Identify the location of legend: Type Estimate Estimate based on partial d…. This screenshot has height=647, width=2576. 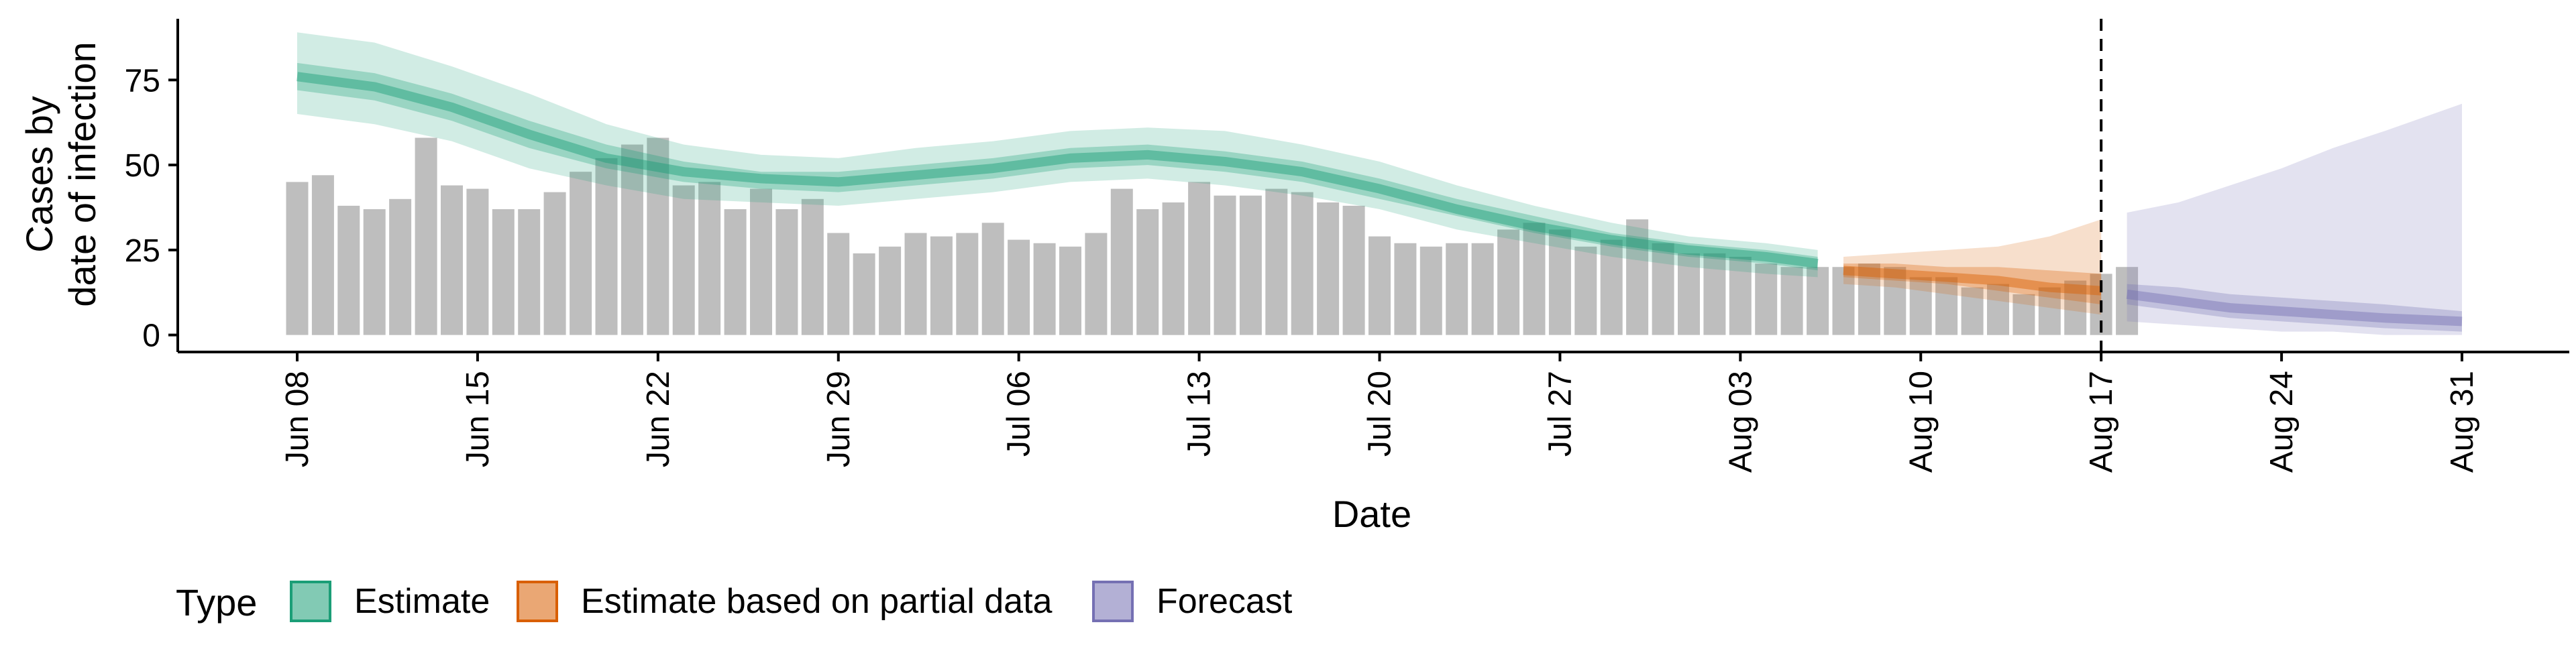
(734, 602).